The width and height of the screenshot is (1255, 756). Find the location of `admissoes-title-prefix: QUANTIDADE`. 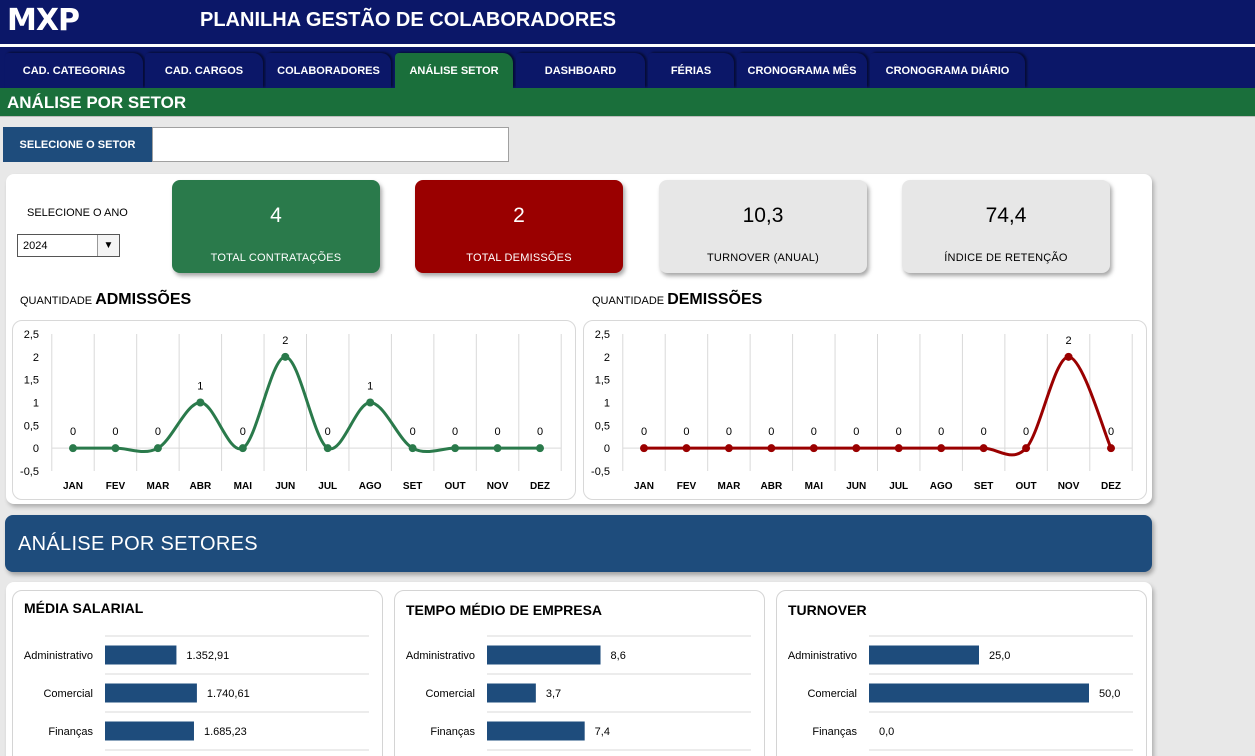

admissoes-title-prefix: QUANTIDADE is located at coordinates (56, 301).